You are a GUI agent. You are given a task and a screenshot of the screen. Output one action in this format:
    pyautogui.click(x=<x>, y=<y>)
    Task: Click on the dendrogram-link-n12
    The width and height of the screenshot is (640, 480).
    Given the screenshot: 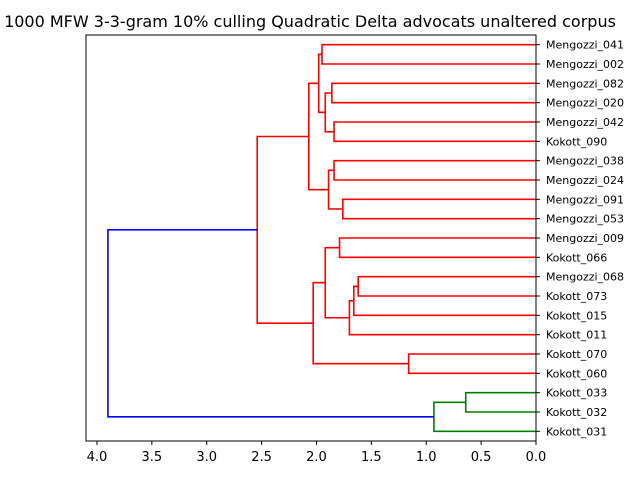 What is the action you would take?
    pyautogui.click(x=444, y=301)
    